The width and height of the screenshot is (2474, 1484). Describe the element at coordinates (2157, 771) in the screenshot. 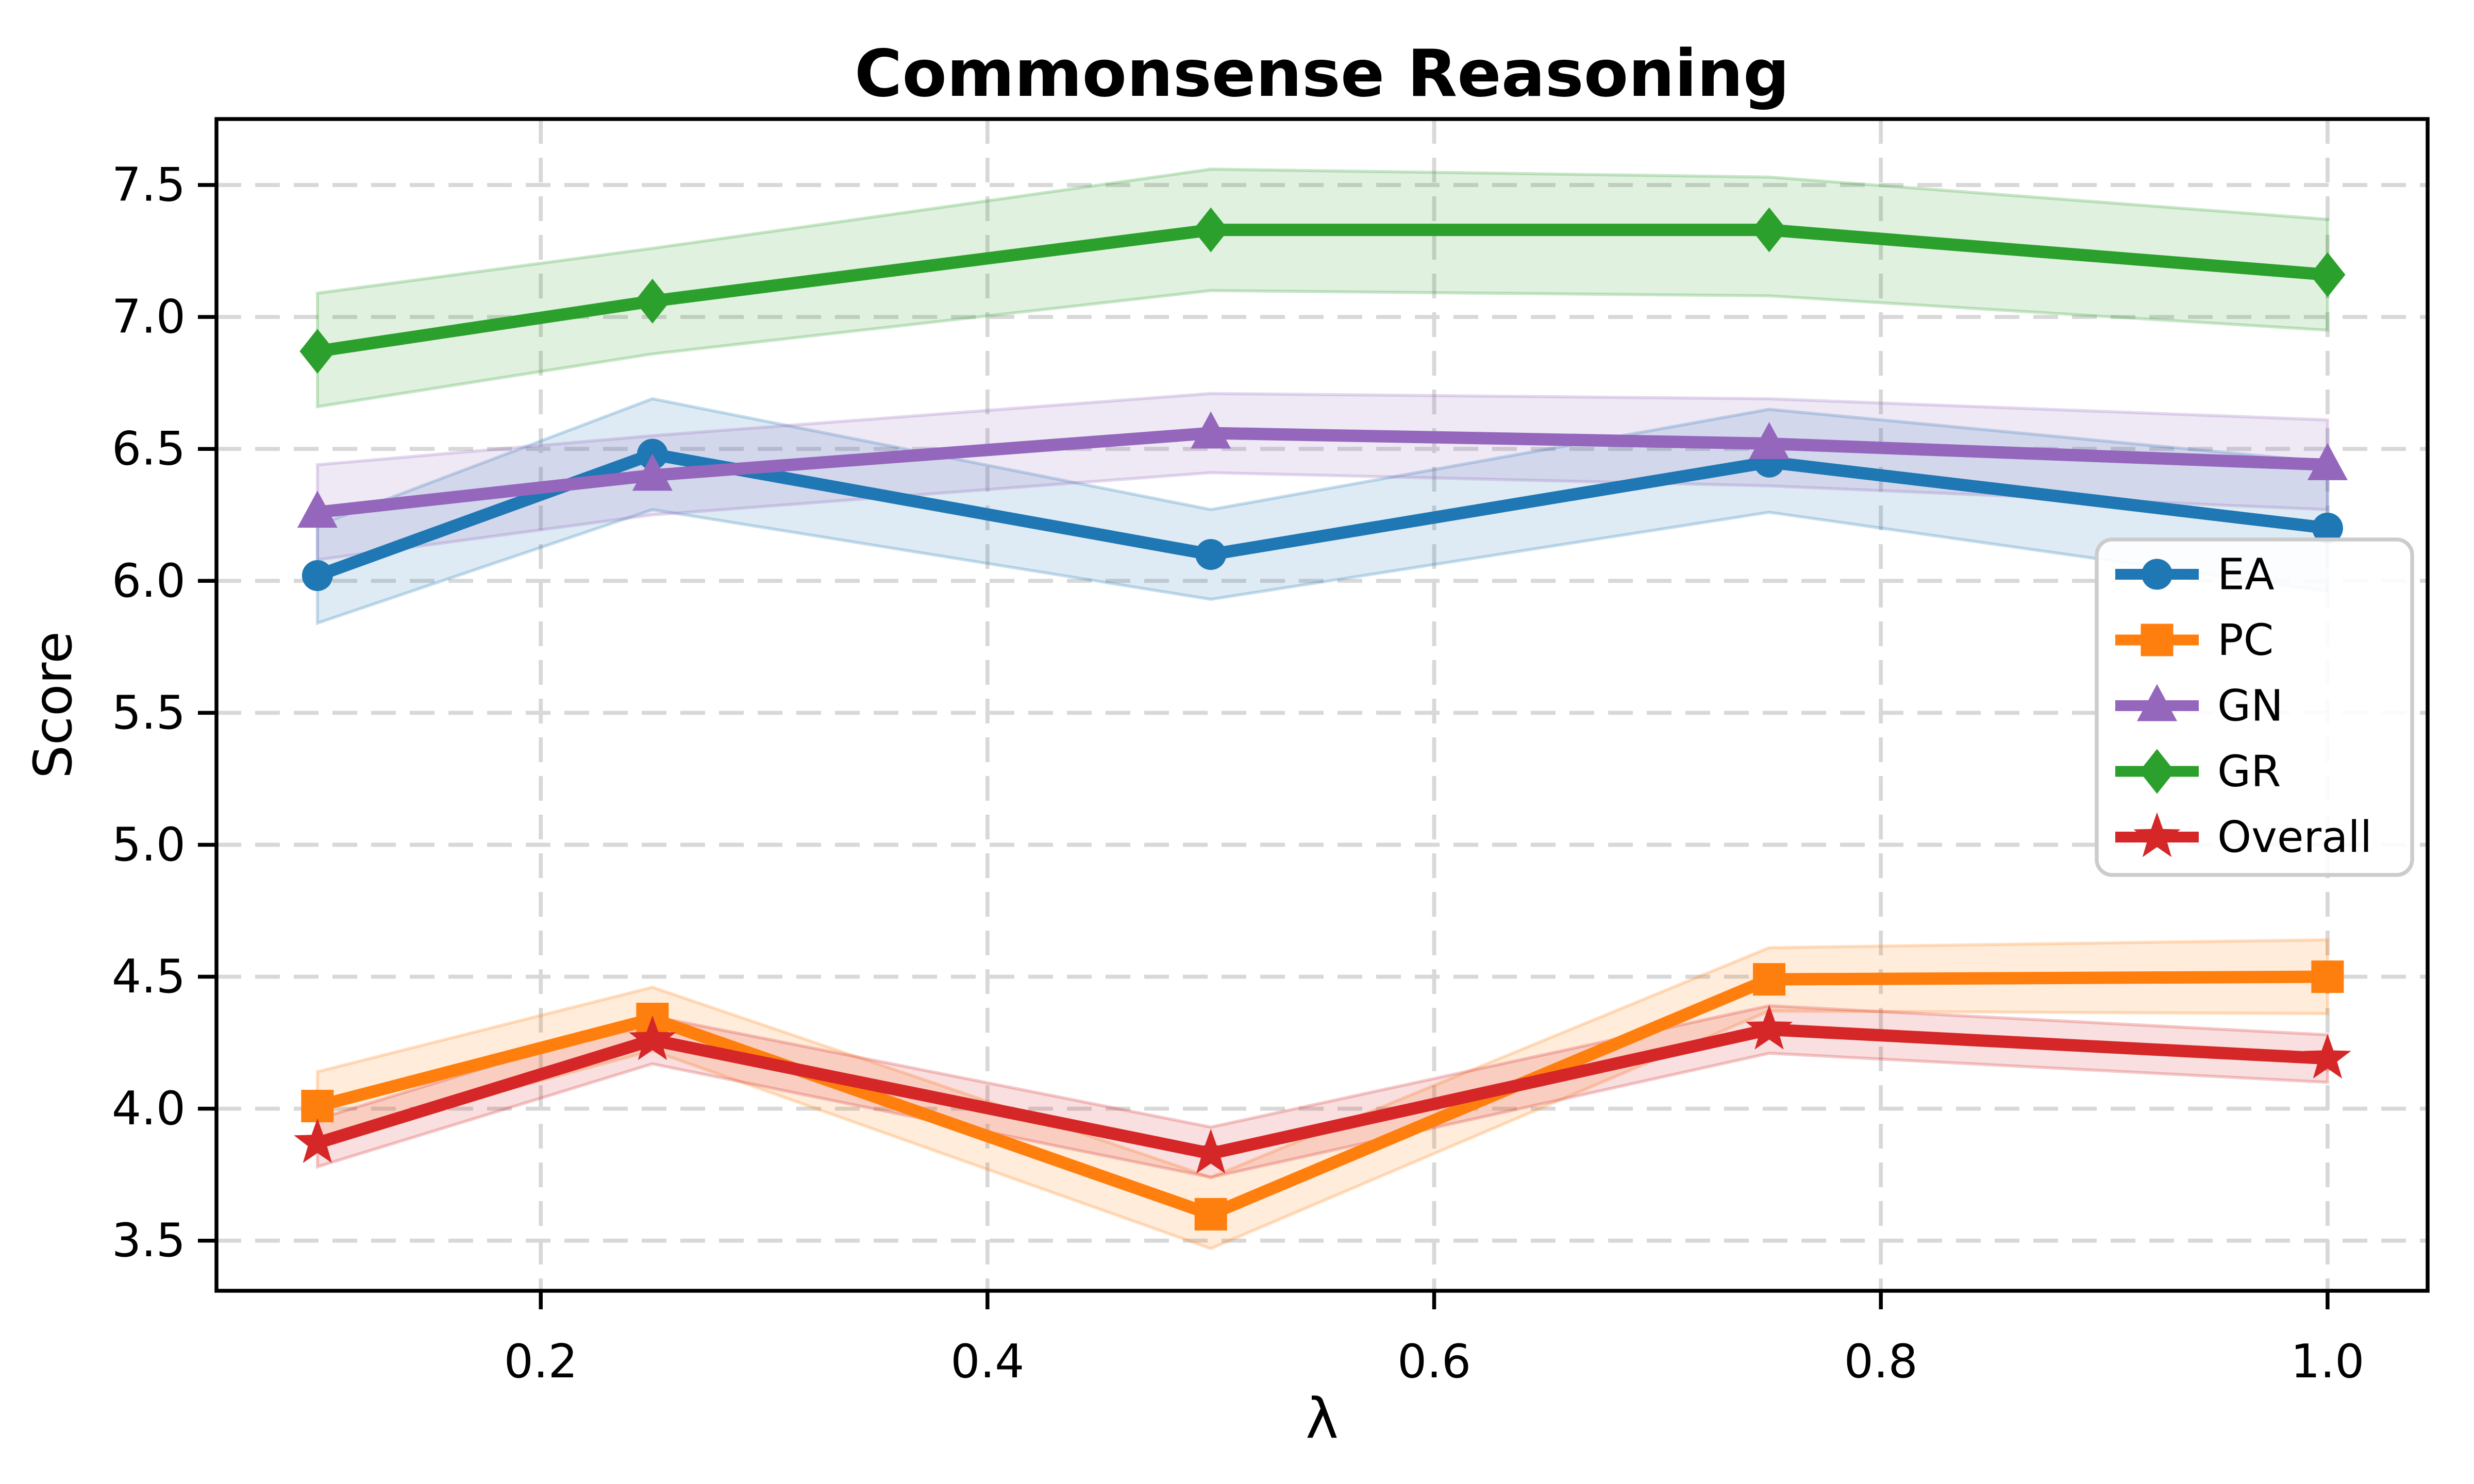

I see `legend-marker-GR` at that location.